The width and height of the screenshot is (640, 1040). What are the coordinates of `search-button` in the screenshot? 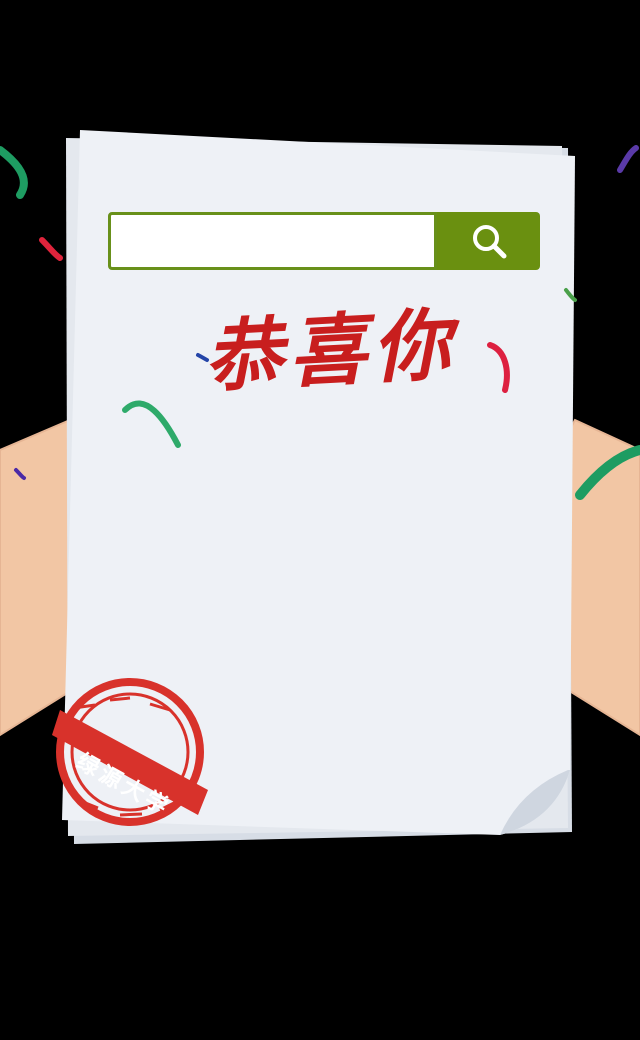 It's located at (488, 241).